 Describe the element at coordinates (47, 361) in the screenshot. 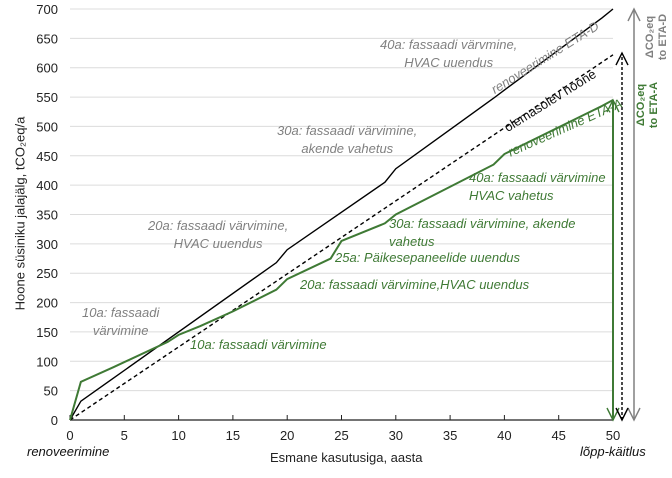

I see `y-tick-label: 100` at that location.